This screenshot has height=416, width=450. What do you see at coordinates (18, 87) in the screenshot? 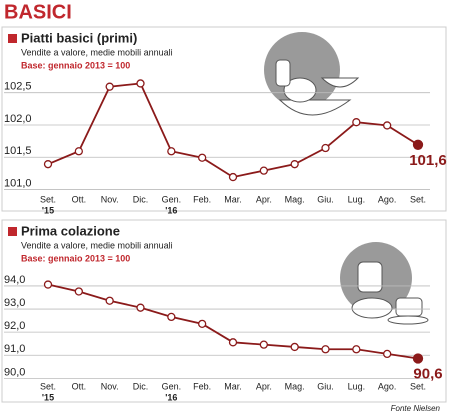
I see `y-tick-label: 102,5` at bounding box center [18, 87].